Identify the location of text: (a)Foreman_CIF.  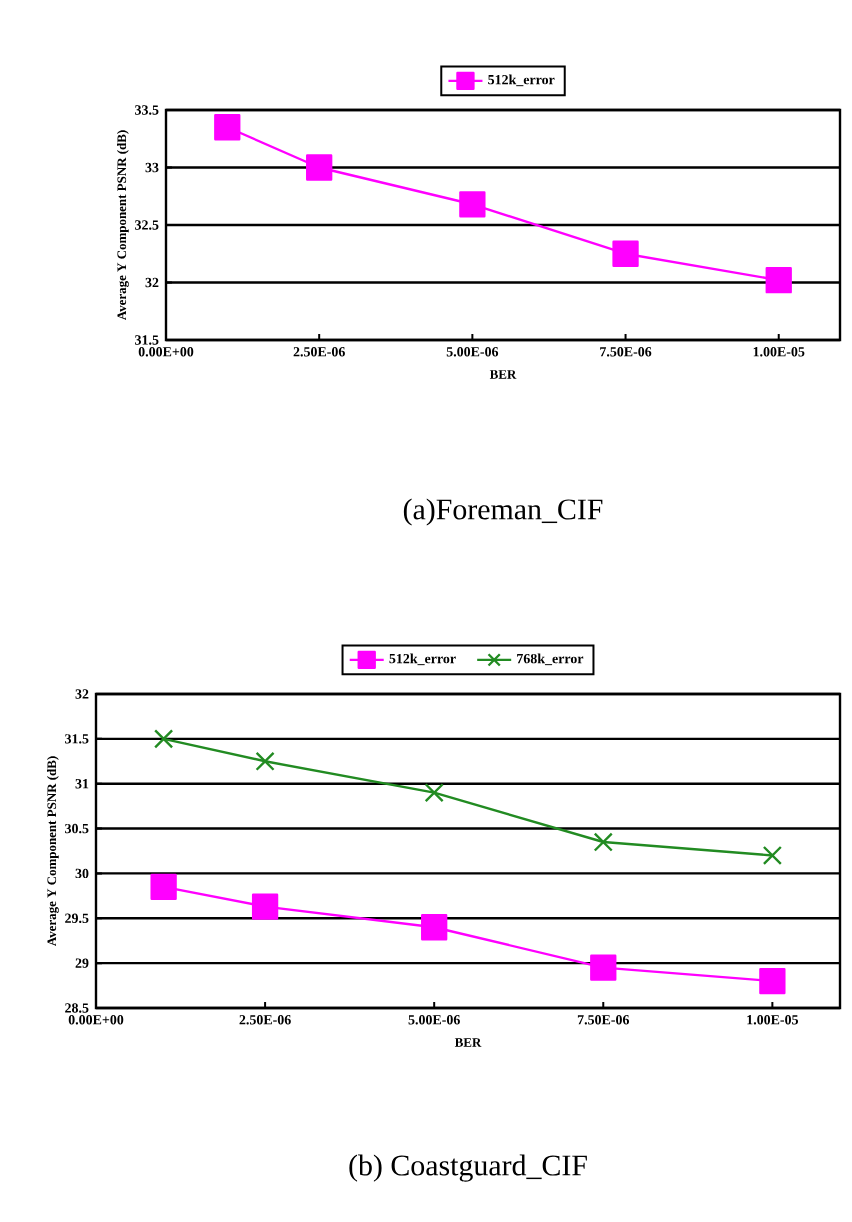
(503, 512).